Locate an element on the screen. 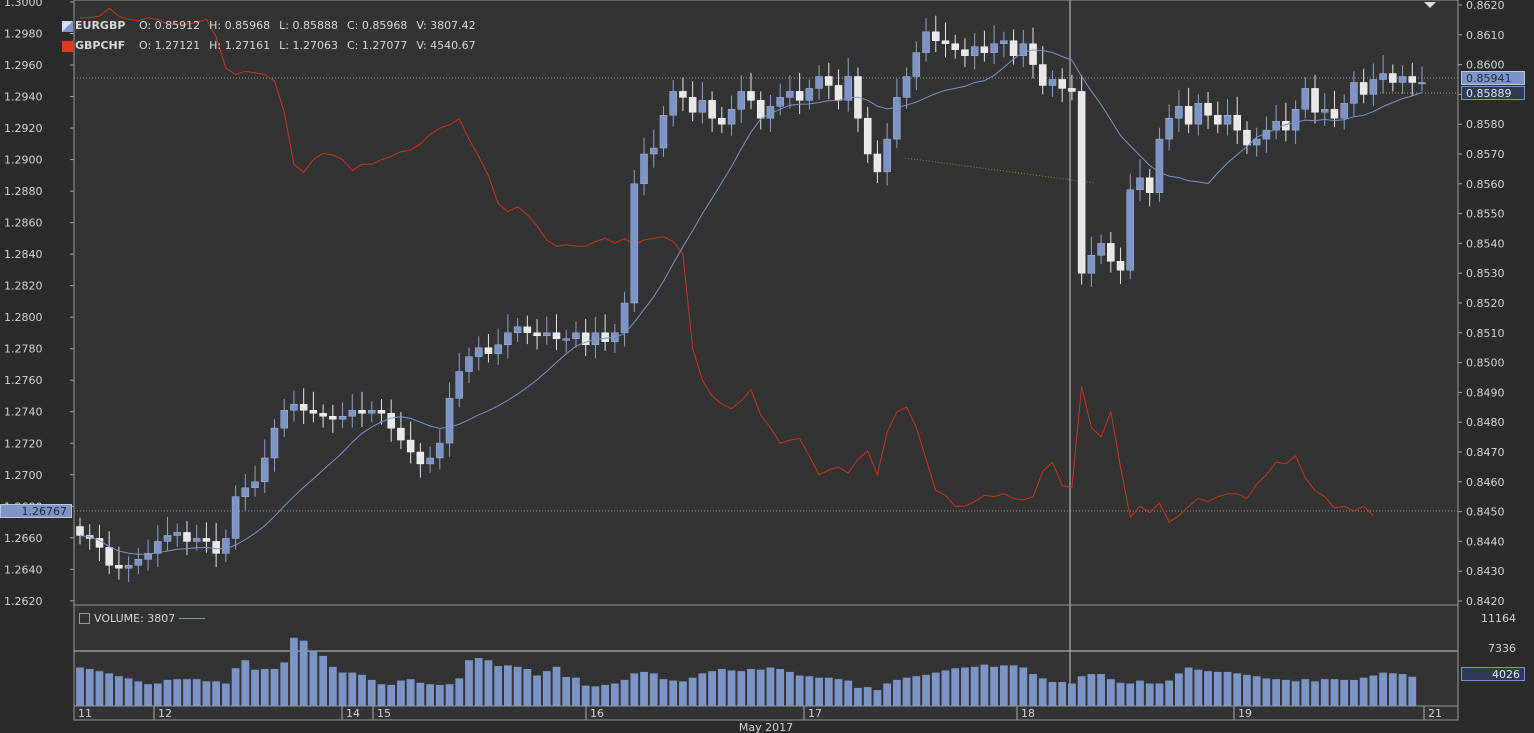  gbpchf-low: L: 1.27063 is located at coordinates (308, 45).